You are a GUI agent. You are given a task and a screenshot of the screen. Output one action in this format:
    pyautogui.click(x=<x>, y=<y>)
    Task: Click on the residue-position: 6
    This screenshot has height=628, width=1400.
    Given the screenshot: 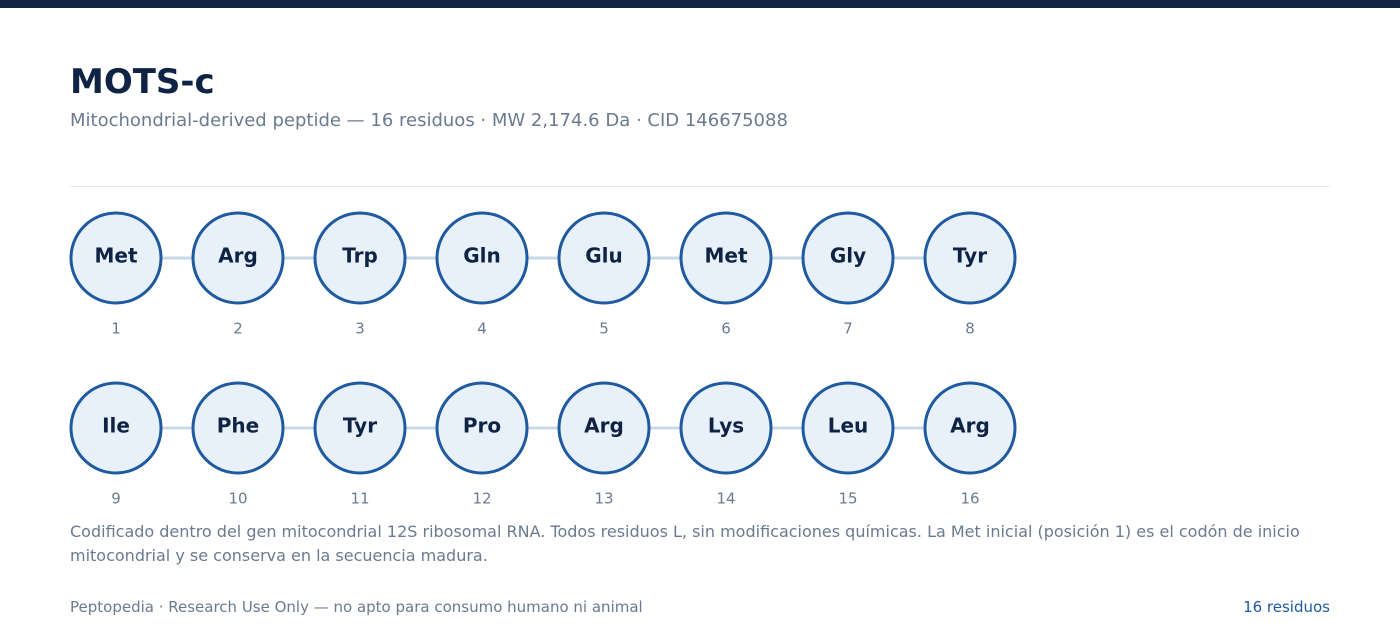 What is the action you would take?
    pyautogui.click(x=726, y=329)
    